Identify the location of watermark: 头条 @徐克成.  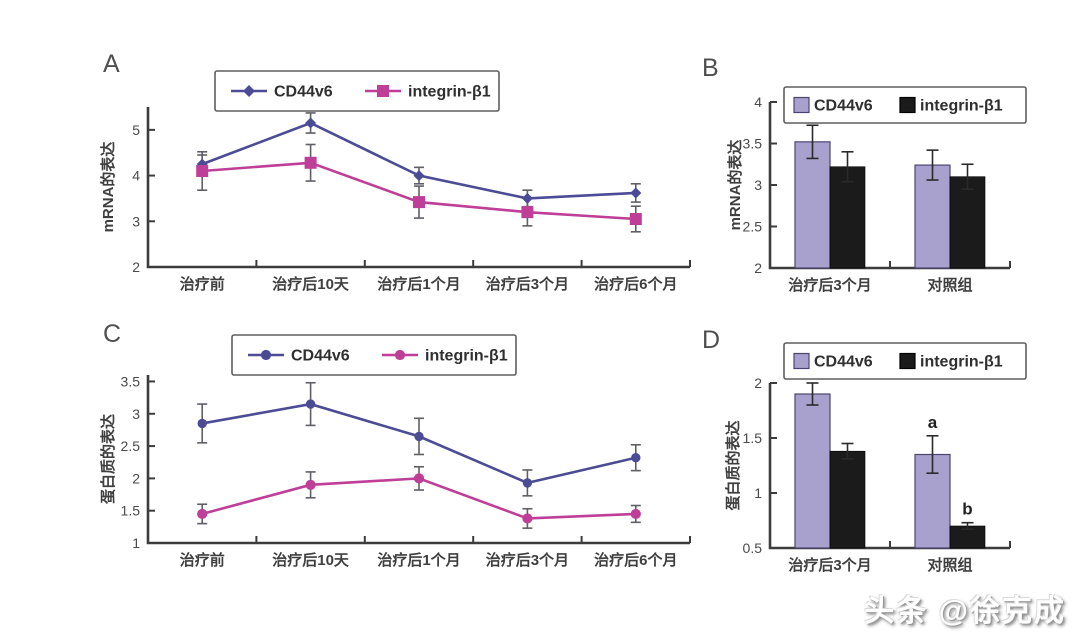
(965, 608).